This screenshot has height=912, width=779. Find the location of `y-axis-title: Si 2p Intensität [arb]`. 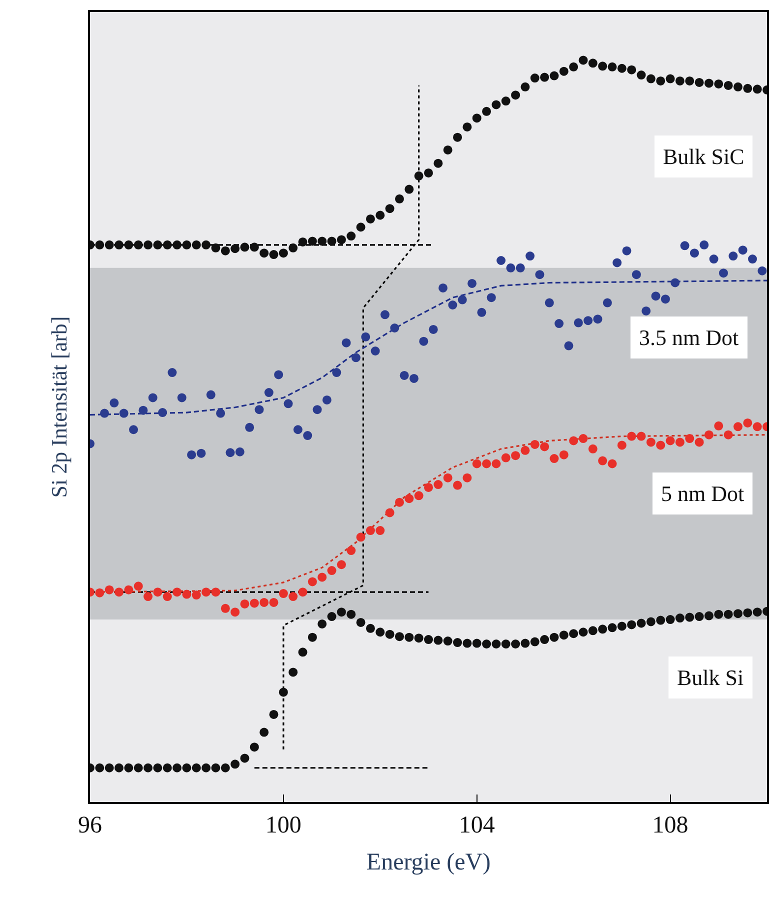

y-axis-title: Si 2p Intensität [arb] is located at coordinates (59, 407).